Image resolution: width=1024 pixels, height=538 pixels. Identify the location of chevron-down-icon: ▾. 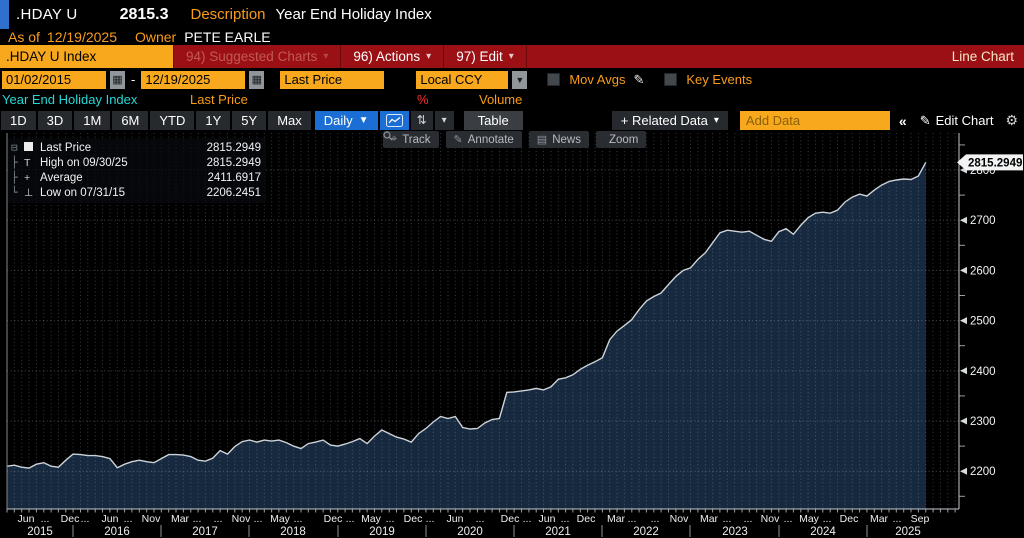
(716, 120).